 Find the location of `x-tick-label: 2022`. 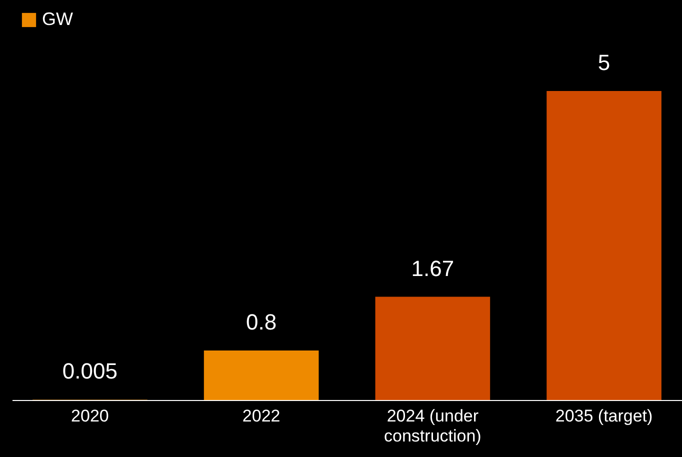

x-tick-label: 2022 is located at coordinates (261, 416).